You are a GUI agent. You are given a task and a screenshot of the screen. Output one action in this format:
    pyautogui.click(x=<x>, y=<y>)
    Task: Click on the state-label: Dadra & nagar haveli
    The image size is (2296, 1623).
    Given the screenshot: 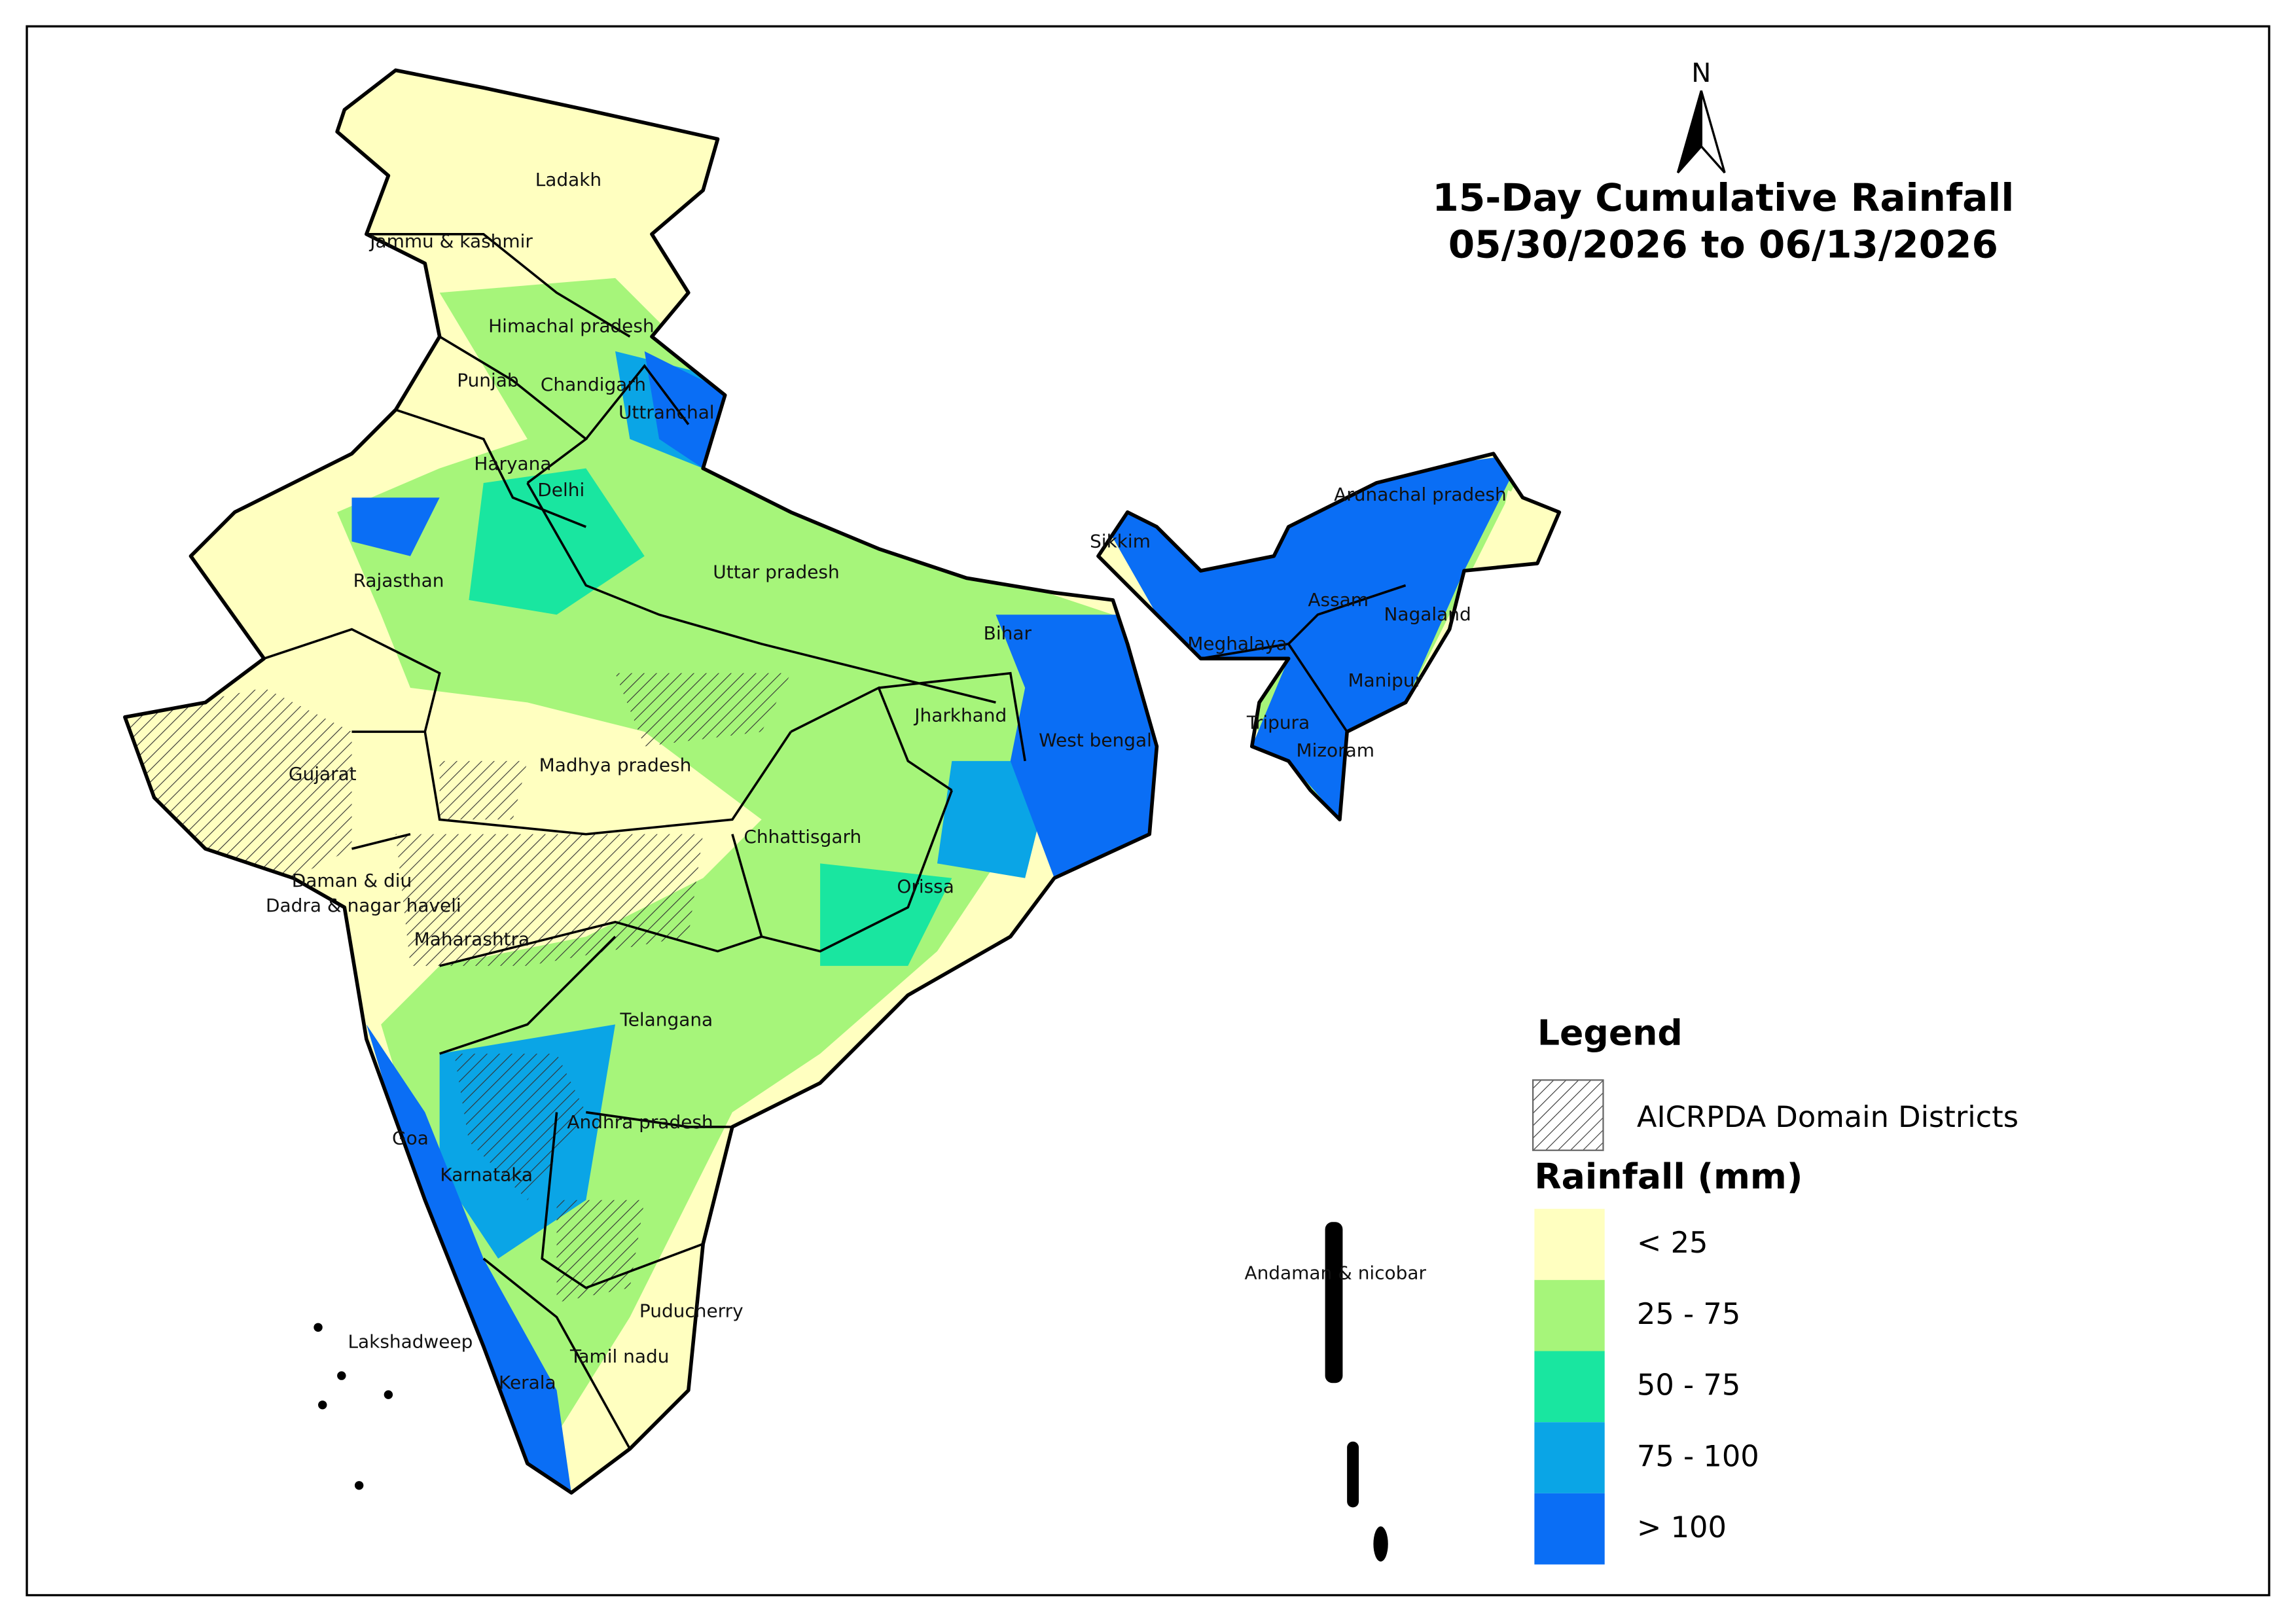 What is the action you would take?
    pyautogui.click(x=363, y=905)
    